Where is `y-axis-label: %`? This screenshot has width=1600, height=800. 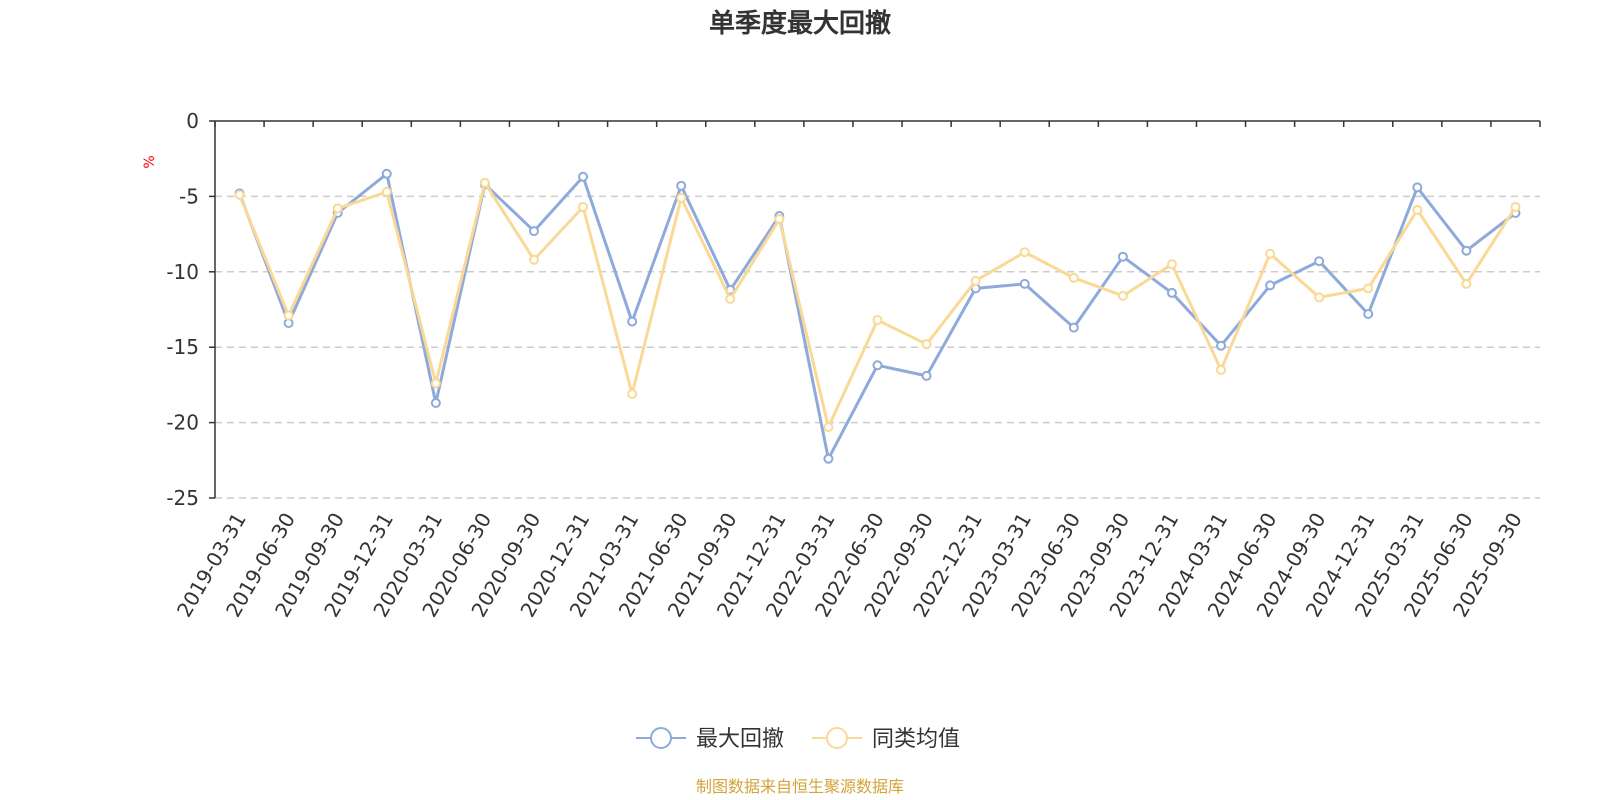
y-axis-label: % is located at coordinates (150, 161).